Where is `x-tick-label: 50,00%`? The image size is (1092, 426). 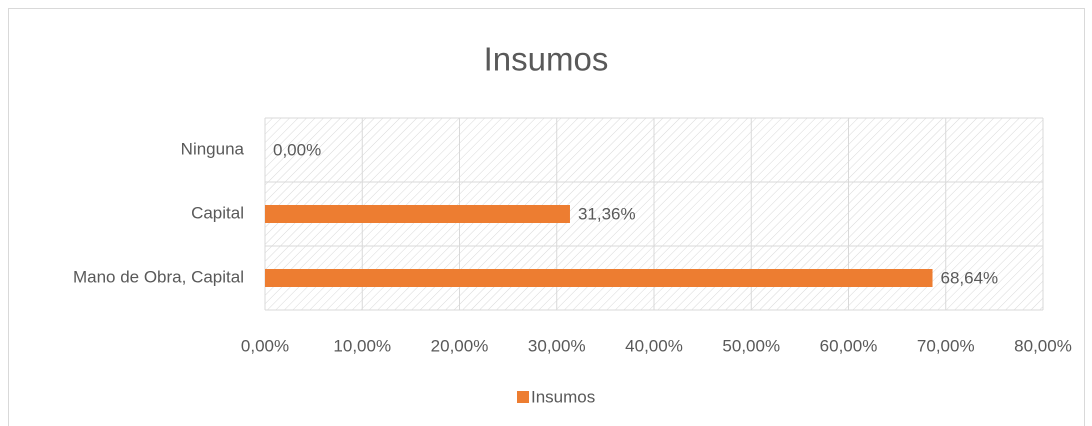 x-tick-label: 50,00% is located at coordinates (751, 345).